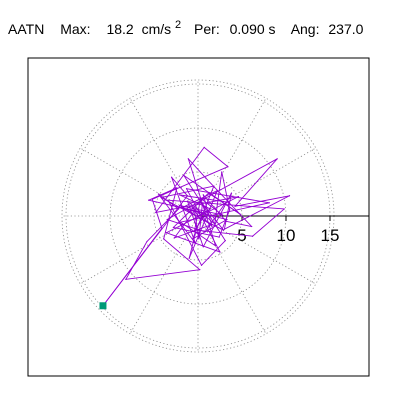 This screenshot has height=400, width=400. Describe the element at coordinates (178, 25) in the screenshot. I see `max-unit-exponent: 2` at that location.